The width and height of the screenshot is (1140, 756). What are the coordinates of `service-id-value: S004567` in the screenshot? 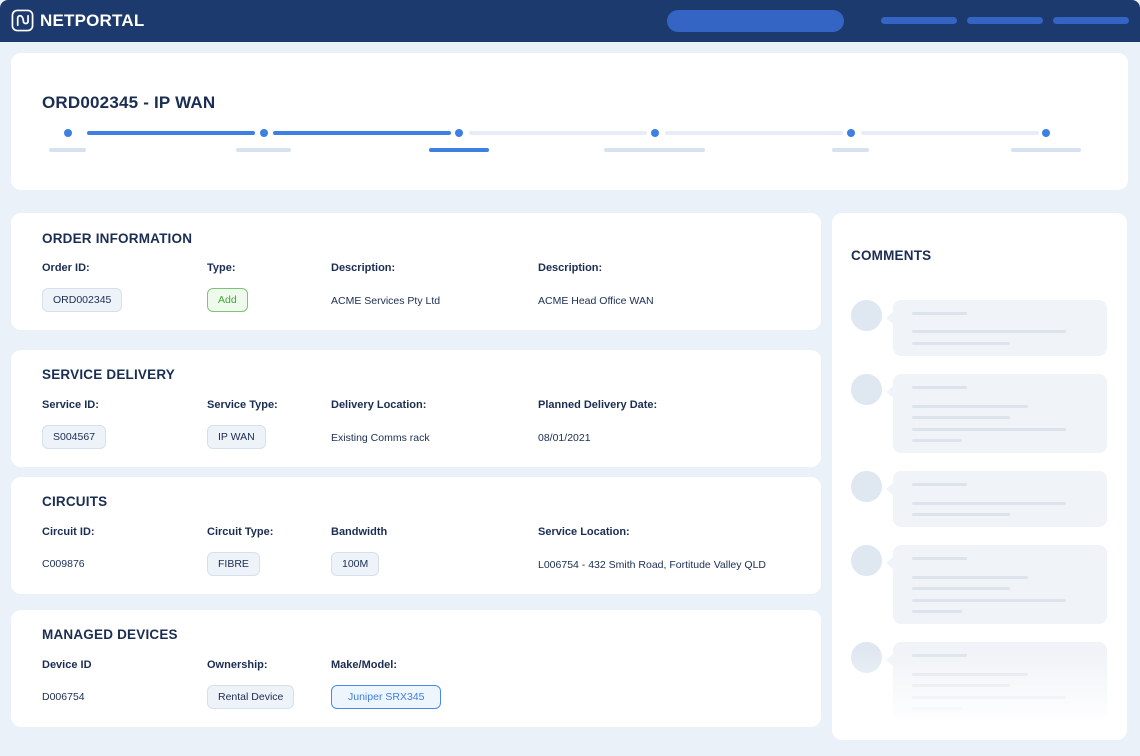 It's located at (74, 437).